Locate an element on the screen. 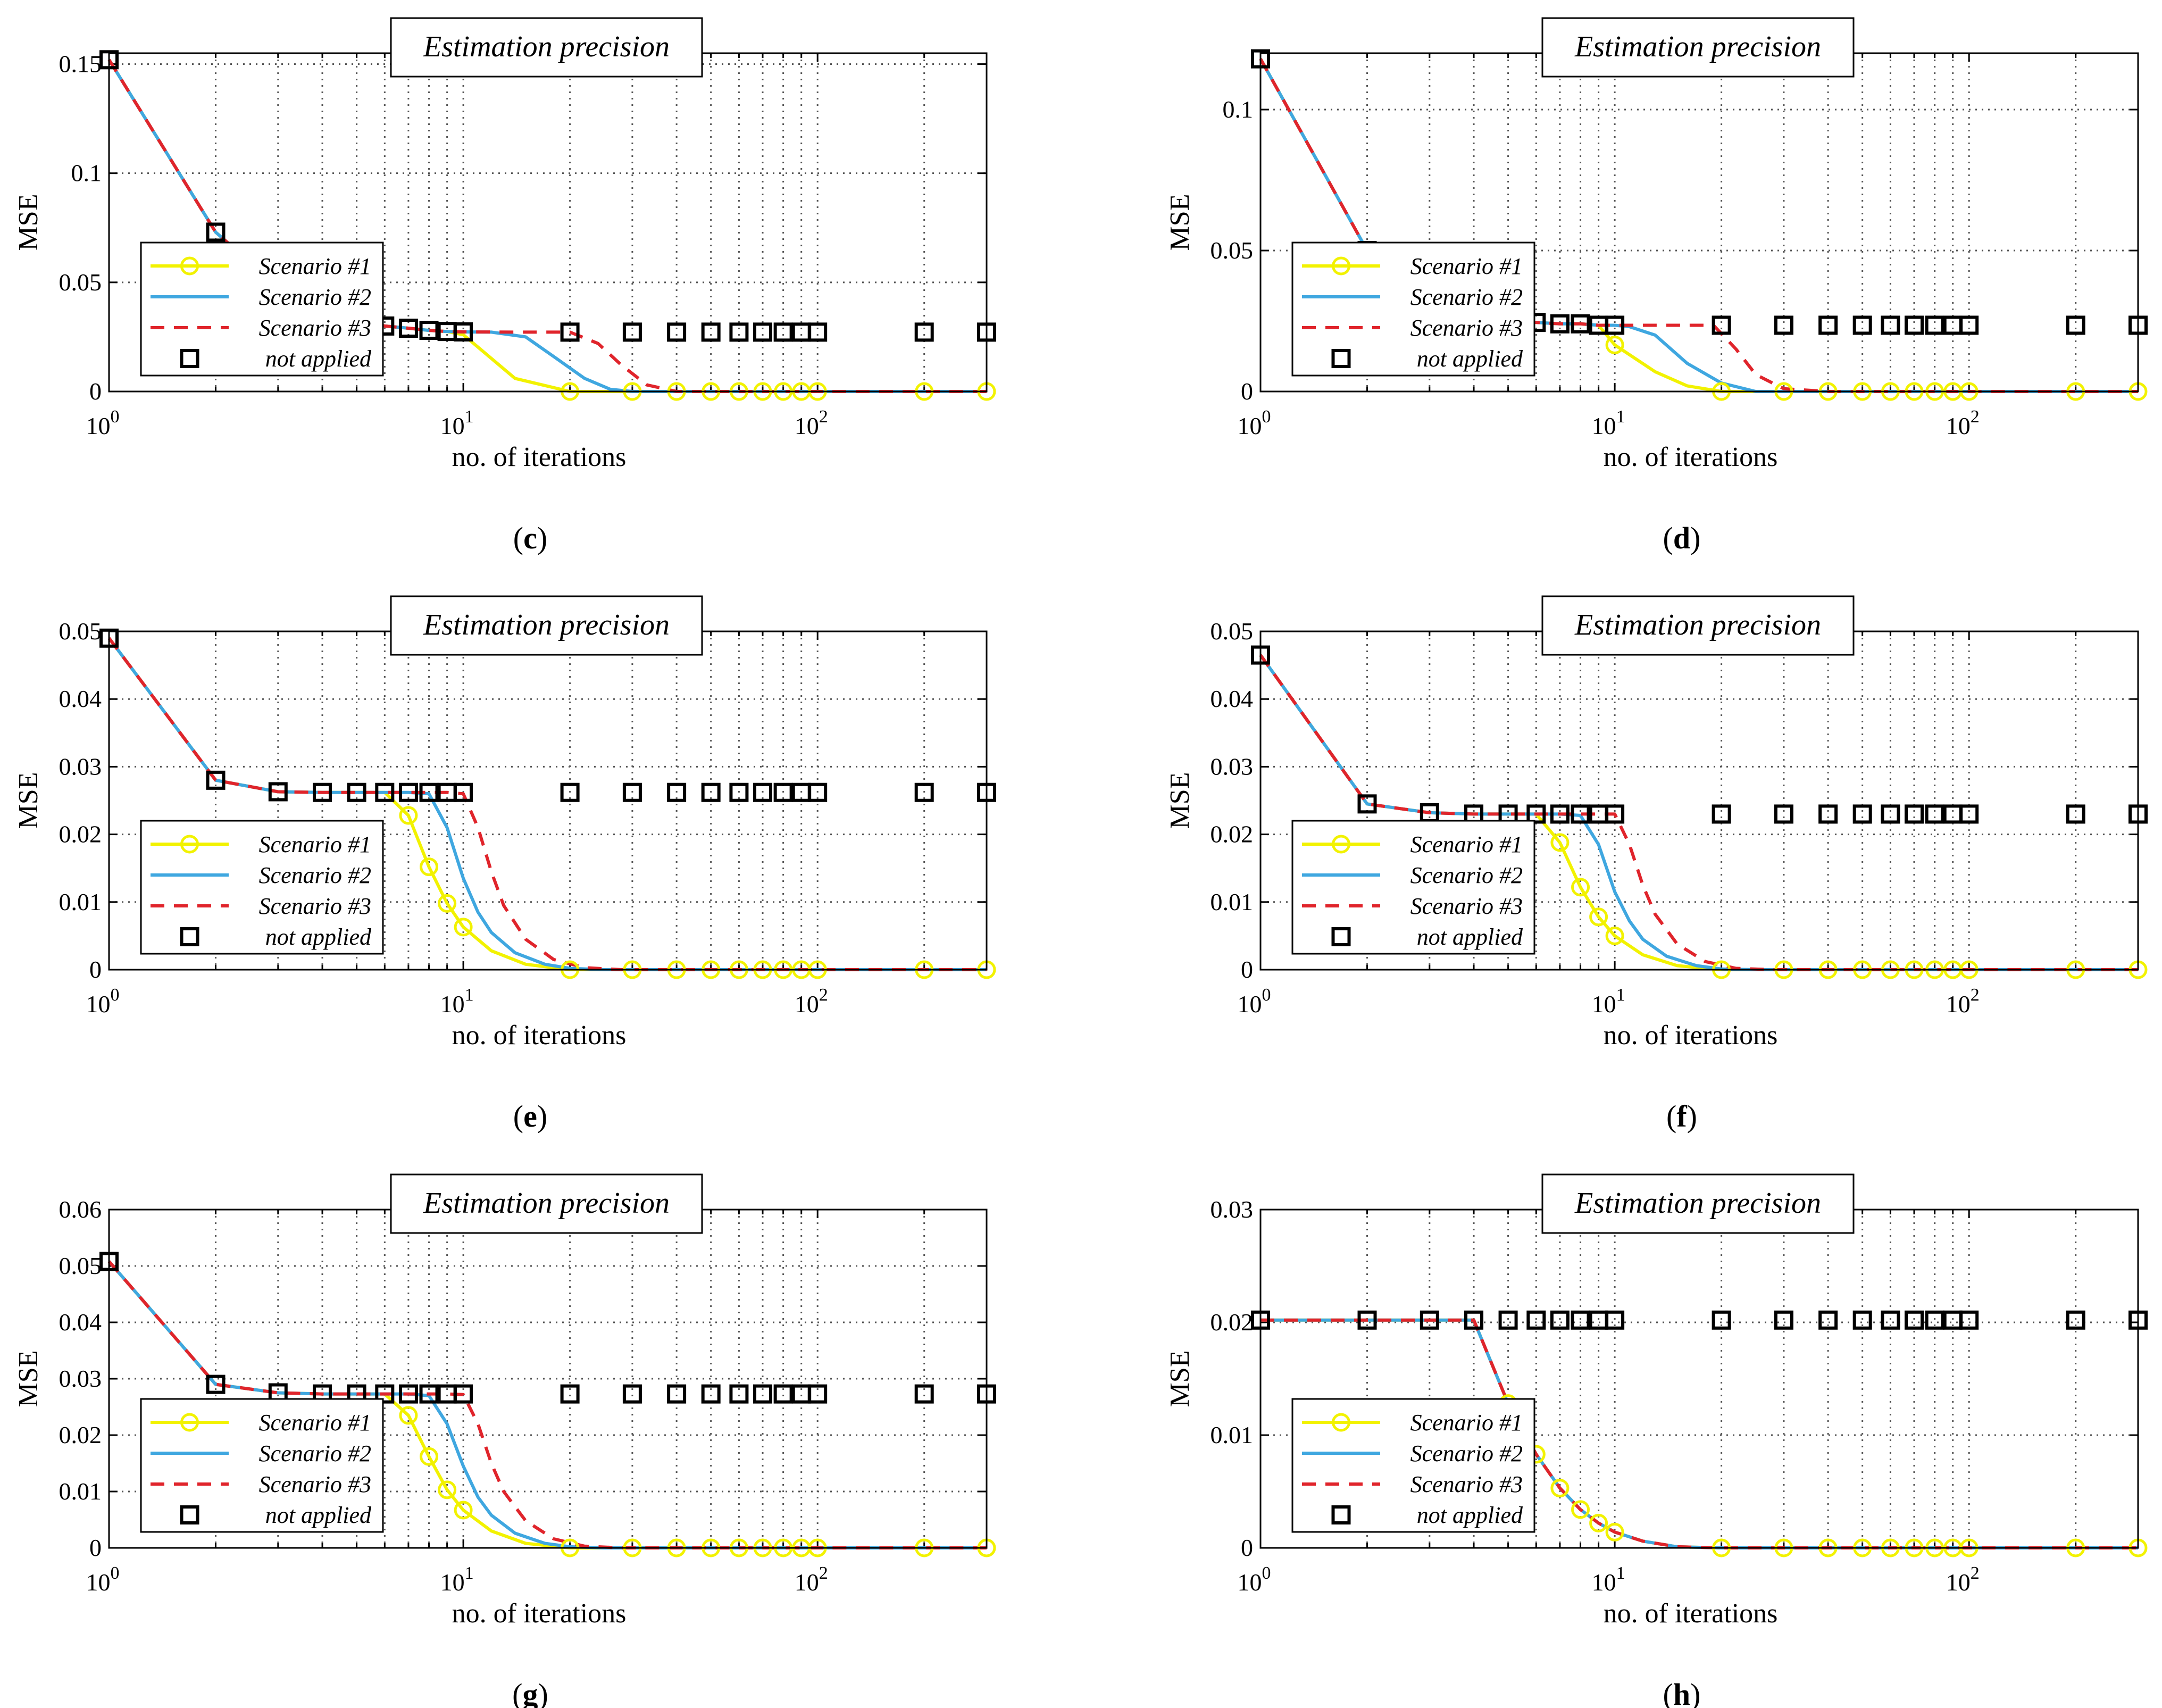 The width and height of the screenshot is (2162, 1708). y-tick-label: 0.03 is located at coordinates (80, 1378).